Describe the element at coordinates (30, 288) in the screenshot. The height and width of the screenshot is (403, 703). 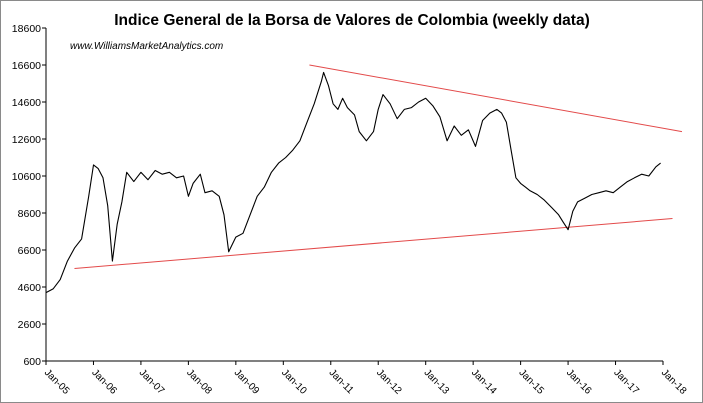
I see `y-tick-label: 4600` at that location.